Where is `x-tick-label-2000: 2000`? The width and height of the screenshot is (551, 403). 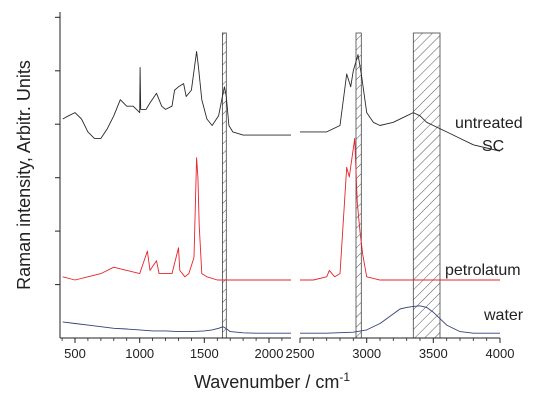 x-tick-label-2000: 2000 is located at coordinates (269, 353).